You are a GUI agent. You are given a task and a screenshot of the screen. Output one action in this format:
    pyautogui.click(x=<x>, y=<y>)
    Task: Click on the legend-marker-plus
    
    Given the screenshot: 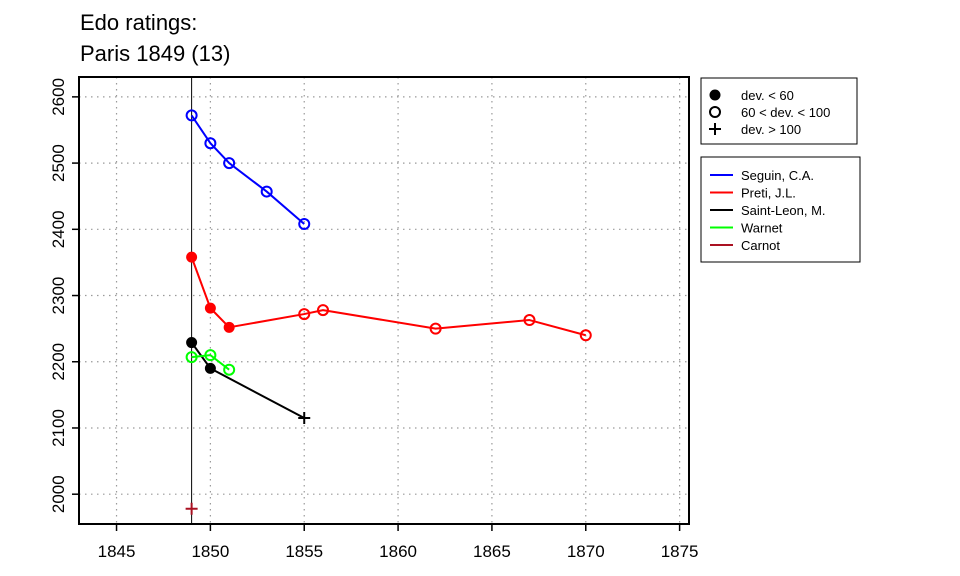 What is the action you would take?
    pyautogui.click(x=715, y=129)
    